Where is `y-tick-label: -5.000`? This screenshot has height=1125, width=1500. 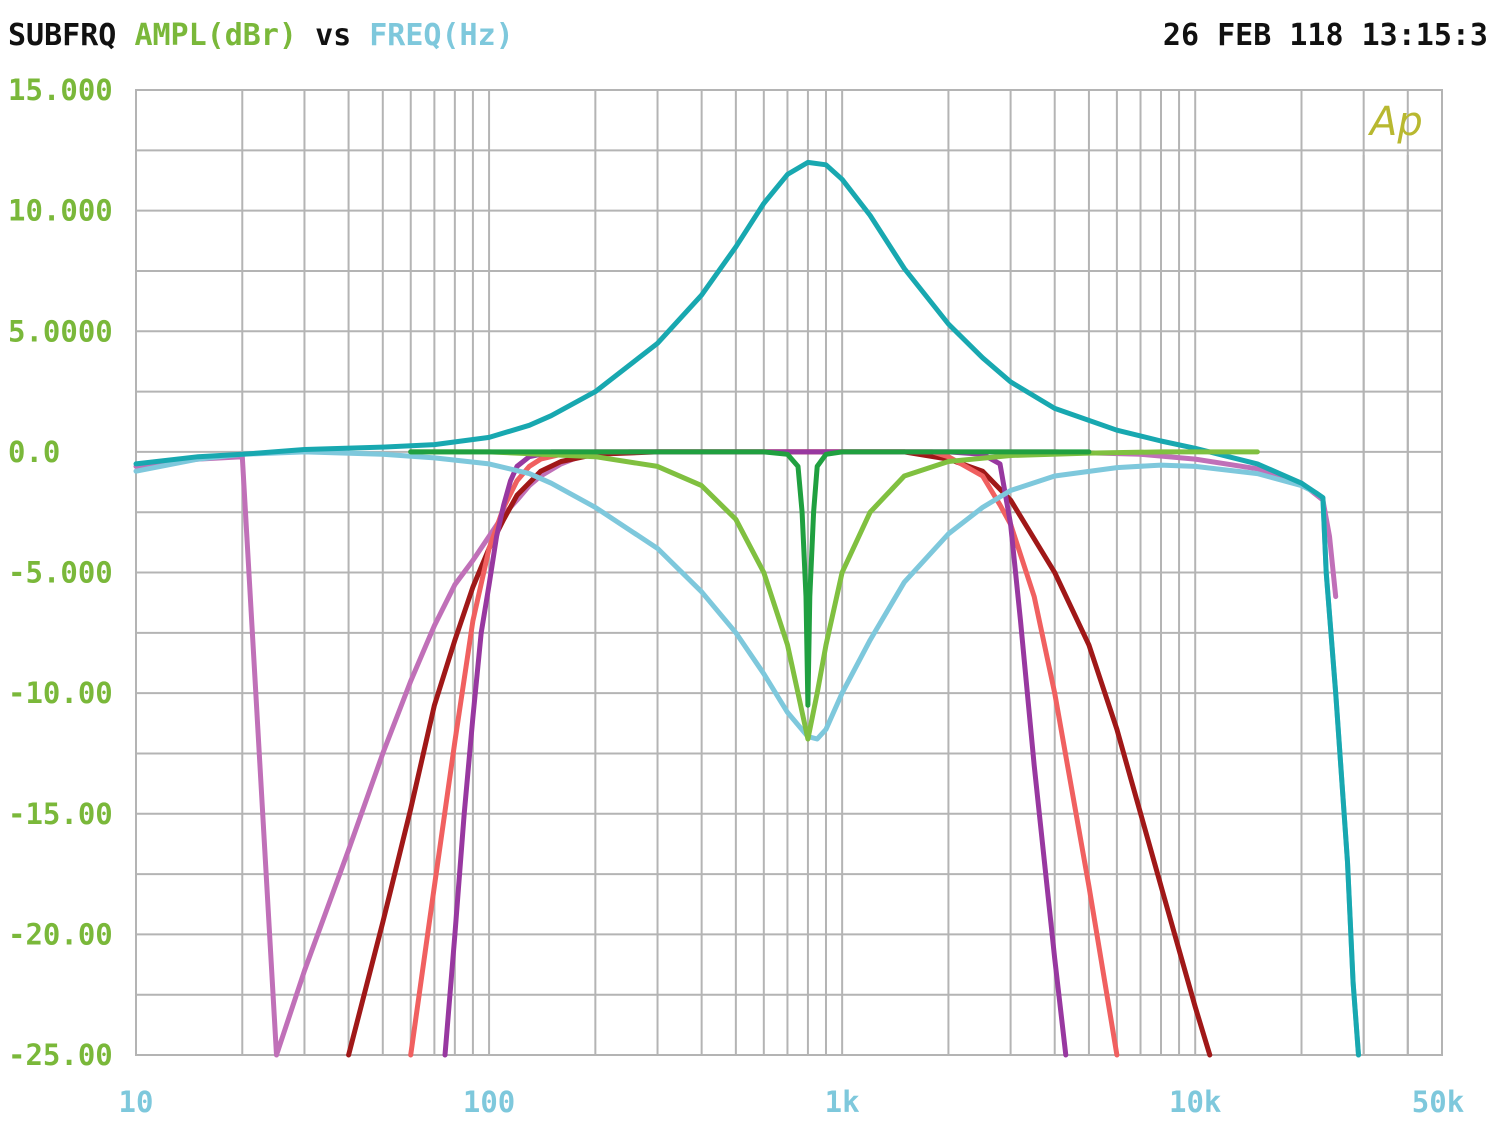
y-tick-label: -5.000 is located at coordinates (60, 573).